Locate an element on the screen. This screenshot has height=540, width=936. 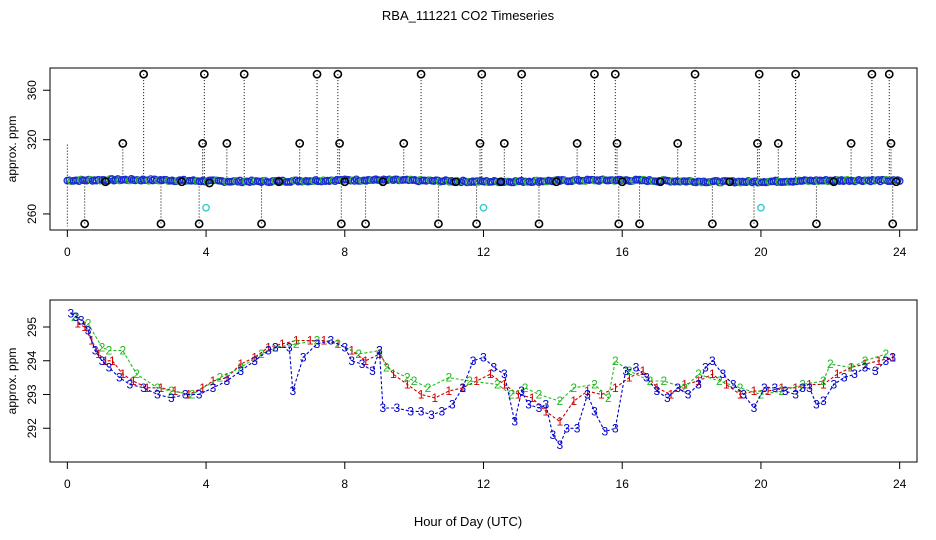
figure-title: RBA_111221 CO2 Timeseries is located at coordinates (468, 15).